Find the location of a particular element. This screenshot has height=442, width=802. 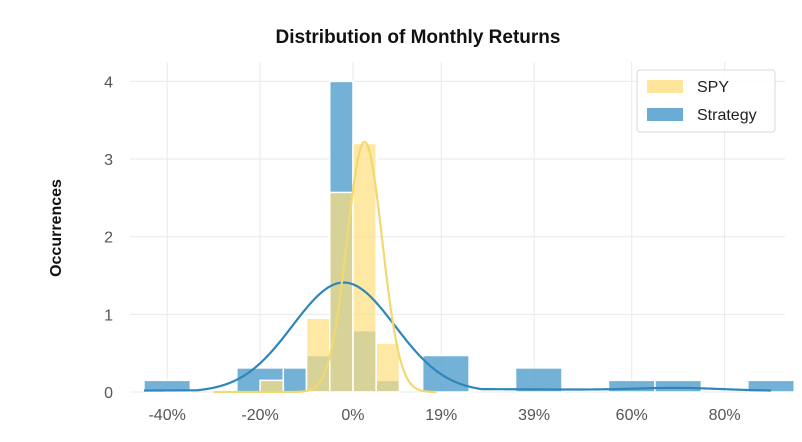

legend-swatch-strategy is located at coordinates (665, 114).